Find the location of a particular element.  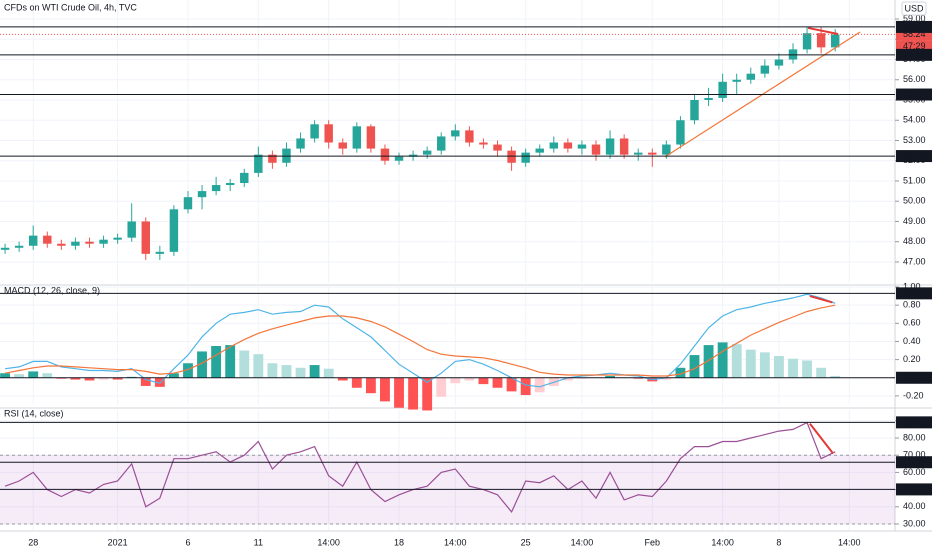

level-label: 0.00 is located at coordinates (912, 377).